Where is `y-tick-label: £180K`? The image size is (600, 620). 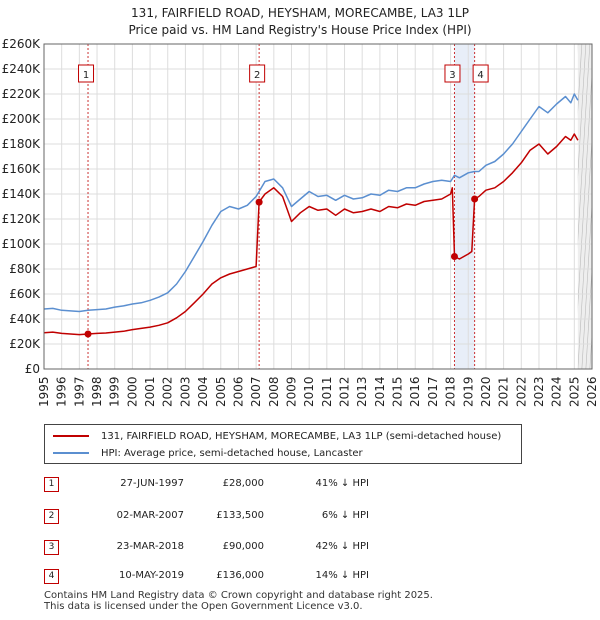 y-tick-label: £180K is located at coordinates (22, 144).